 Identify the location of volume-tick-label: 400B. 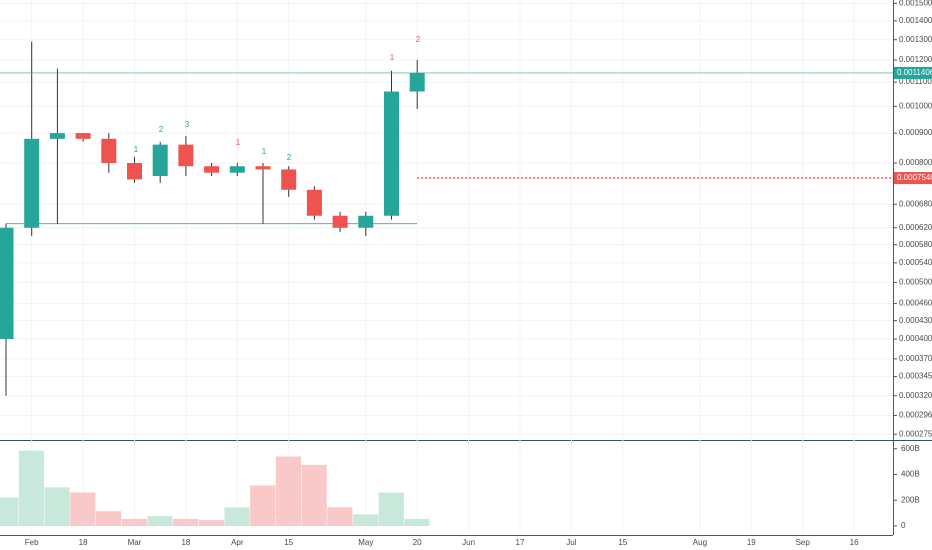
(910, 474).